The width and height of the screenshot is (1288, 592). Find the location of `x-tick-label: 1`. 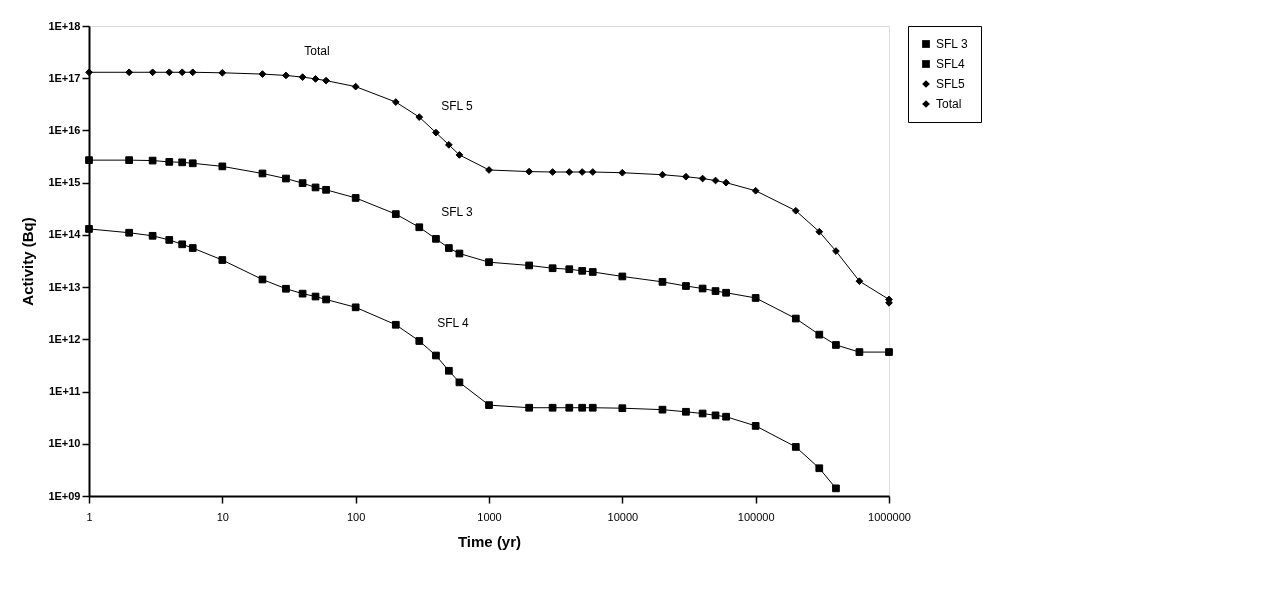

x-tick-label: 1 is located at coordinates (89, 516).